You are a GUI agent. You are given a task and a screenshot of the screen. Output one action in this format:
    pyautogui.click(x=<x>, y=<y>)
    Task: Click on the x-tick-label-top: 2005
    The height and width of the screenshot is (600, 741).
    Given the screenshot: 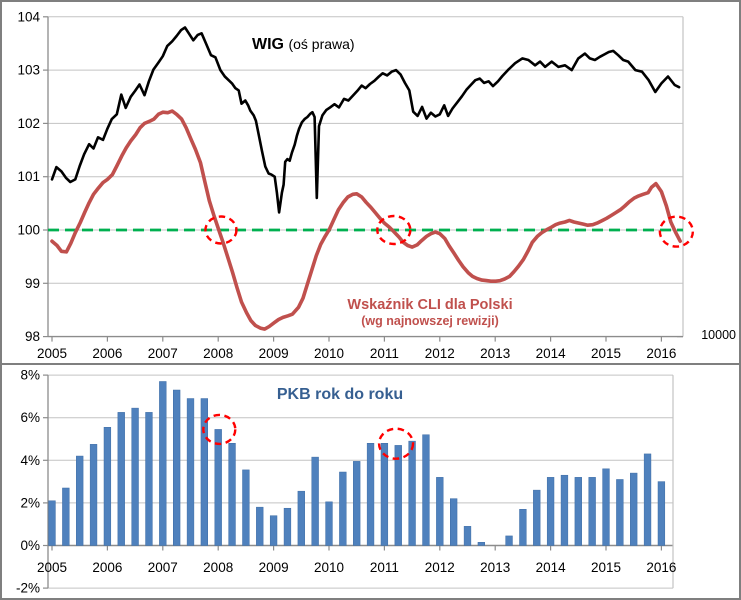 What is the action you would take?
    pyautogui.click(x=52, y=353)
    